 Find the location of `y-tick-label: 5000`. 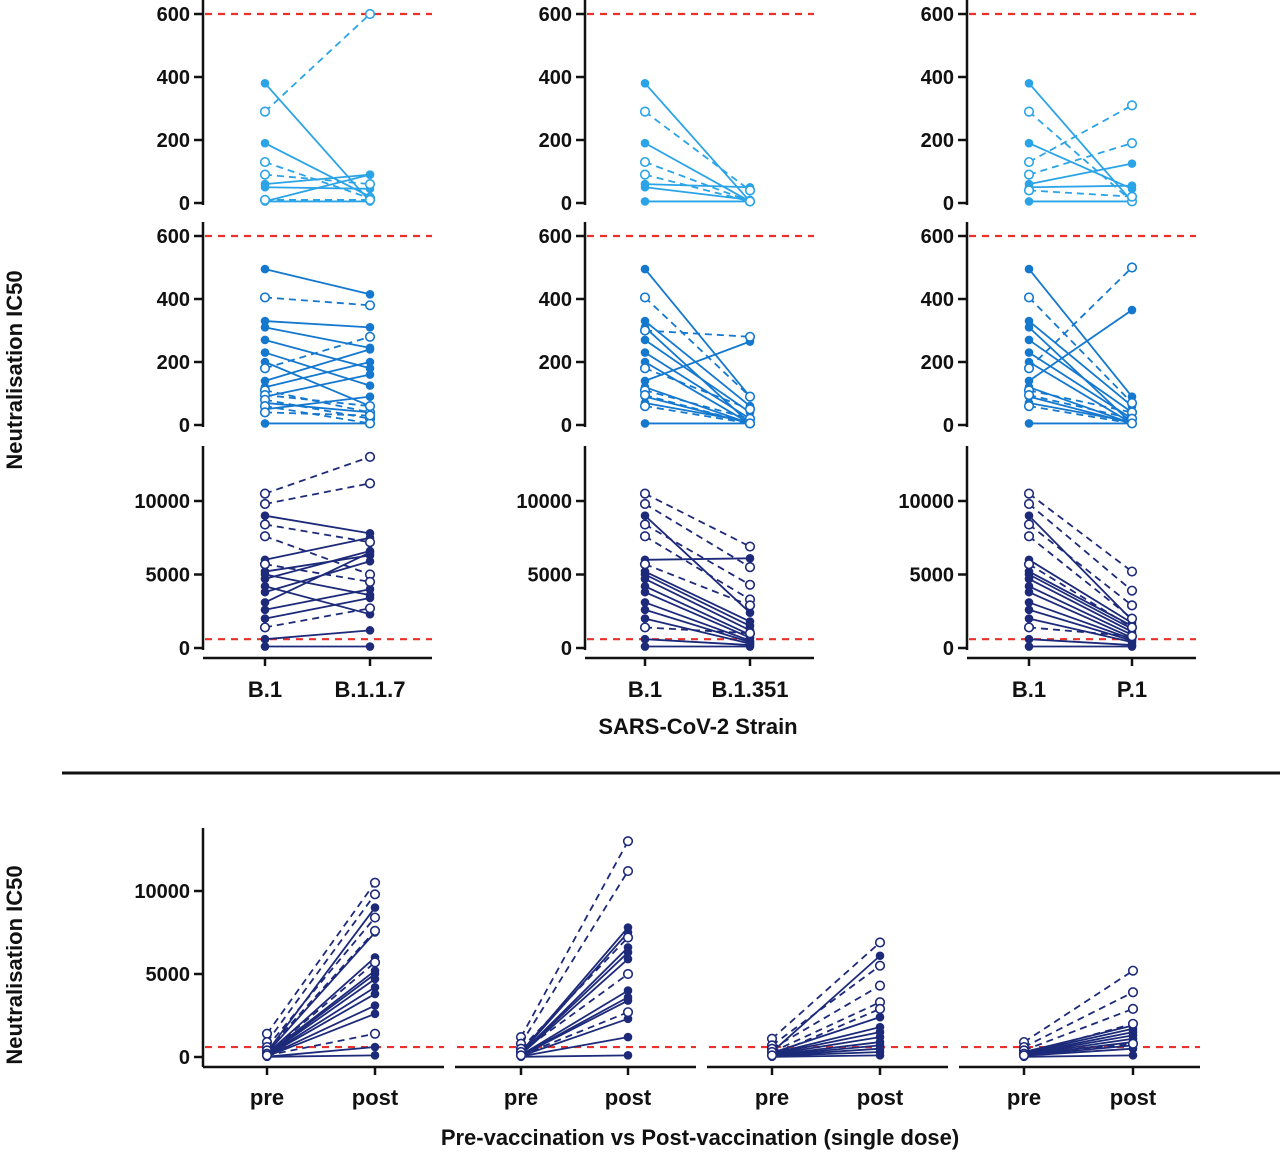

y-tick-label: 5000 is located at coordinates (550, 576).